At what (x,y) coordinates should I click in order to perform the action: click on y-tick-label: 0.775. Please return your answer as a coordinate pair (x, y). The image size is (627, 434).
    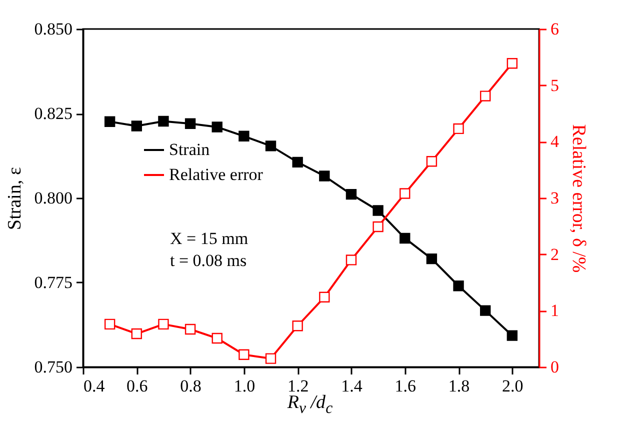
    Looking at the image, I should click on (53, 282).